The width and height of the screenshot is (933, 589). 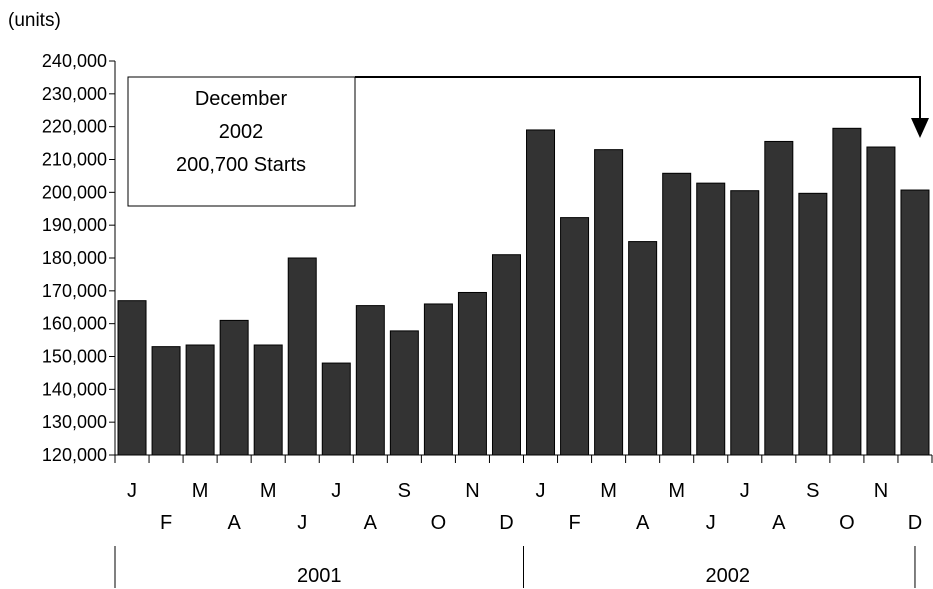 I want to click on callout-line-3: 200,700 Starts, so click(x=241, y=165).